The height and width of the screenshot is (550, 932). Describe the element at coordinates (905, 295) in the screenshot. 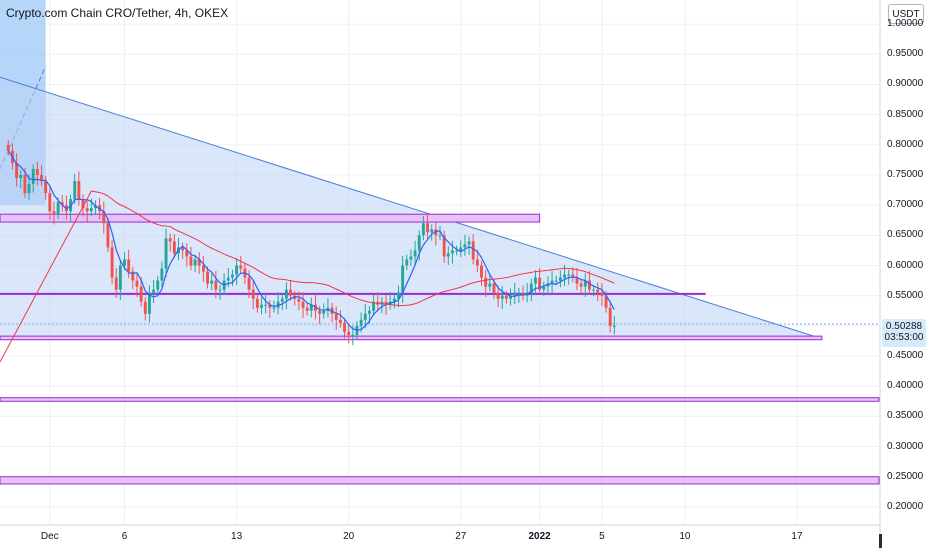

I see `y-tick-label: 0.55000` at that location.